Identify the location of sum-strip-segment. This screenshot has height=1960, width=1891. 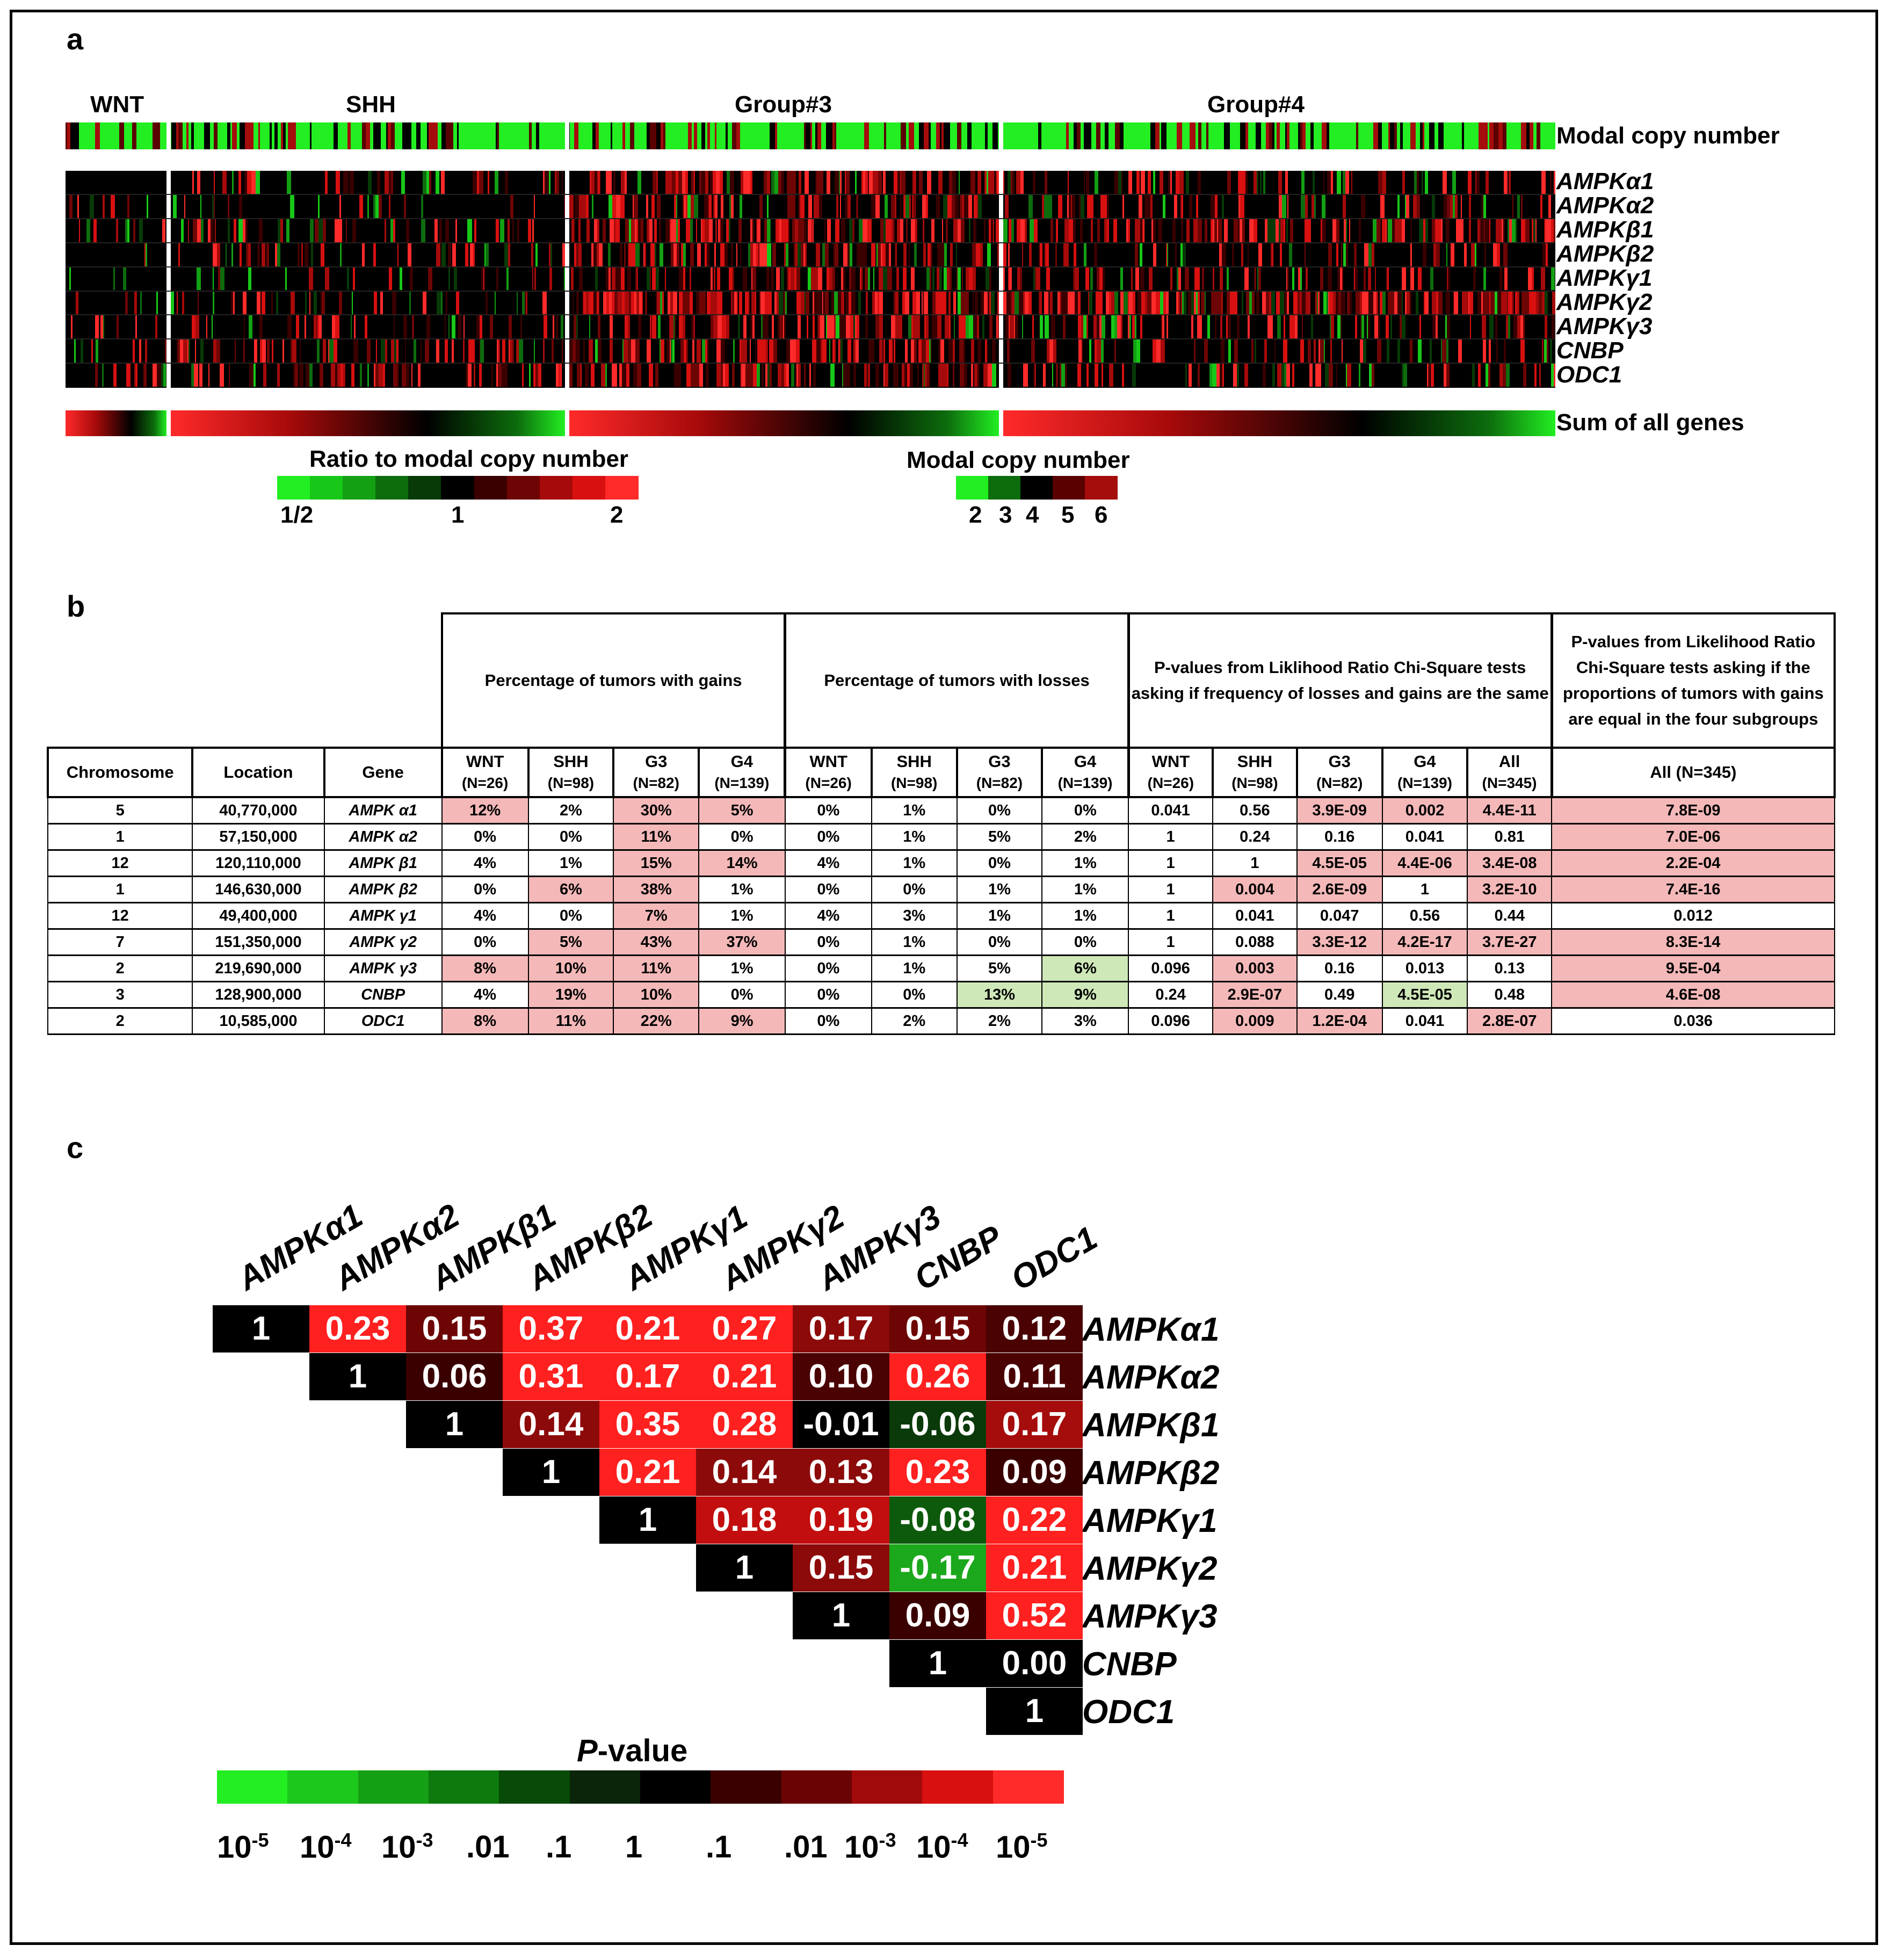
(1279, 423).